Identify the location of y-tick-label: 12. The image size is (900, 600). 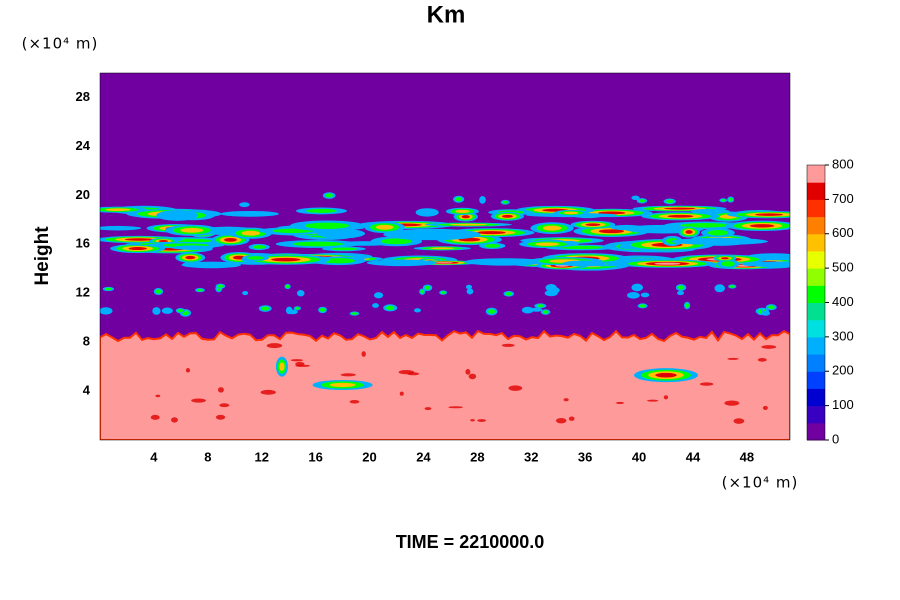
(83, 292).